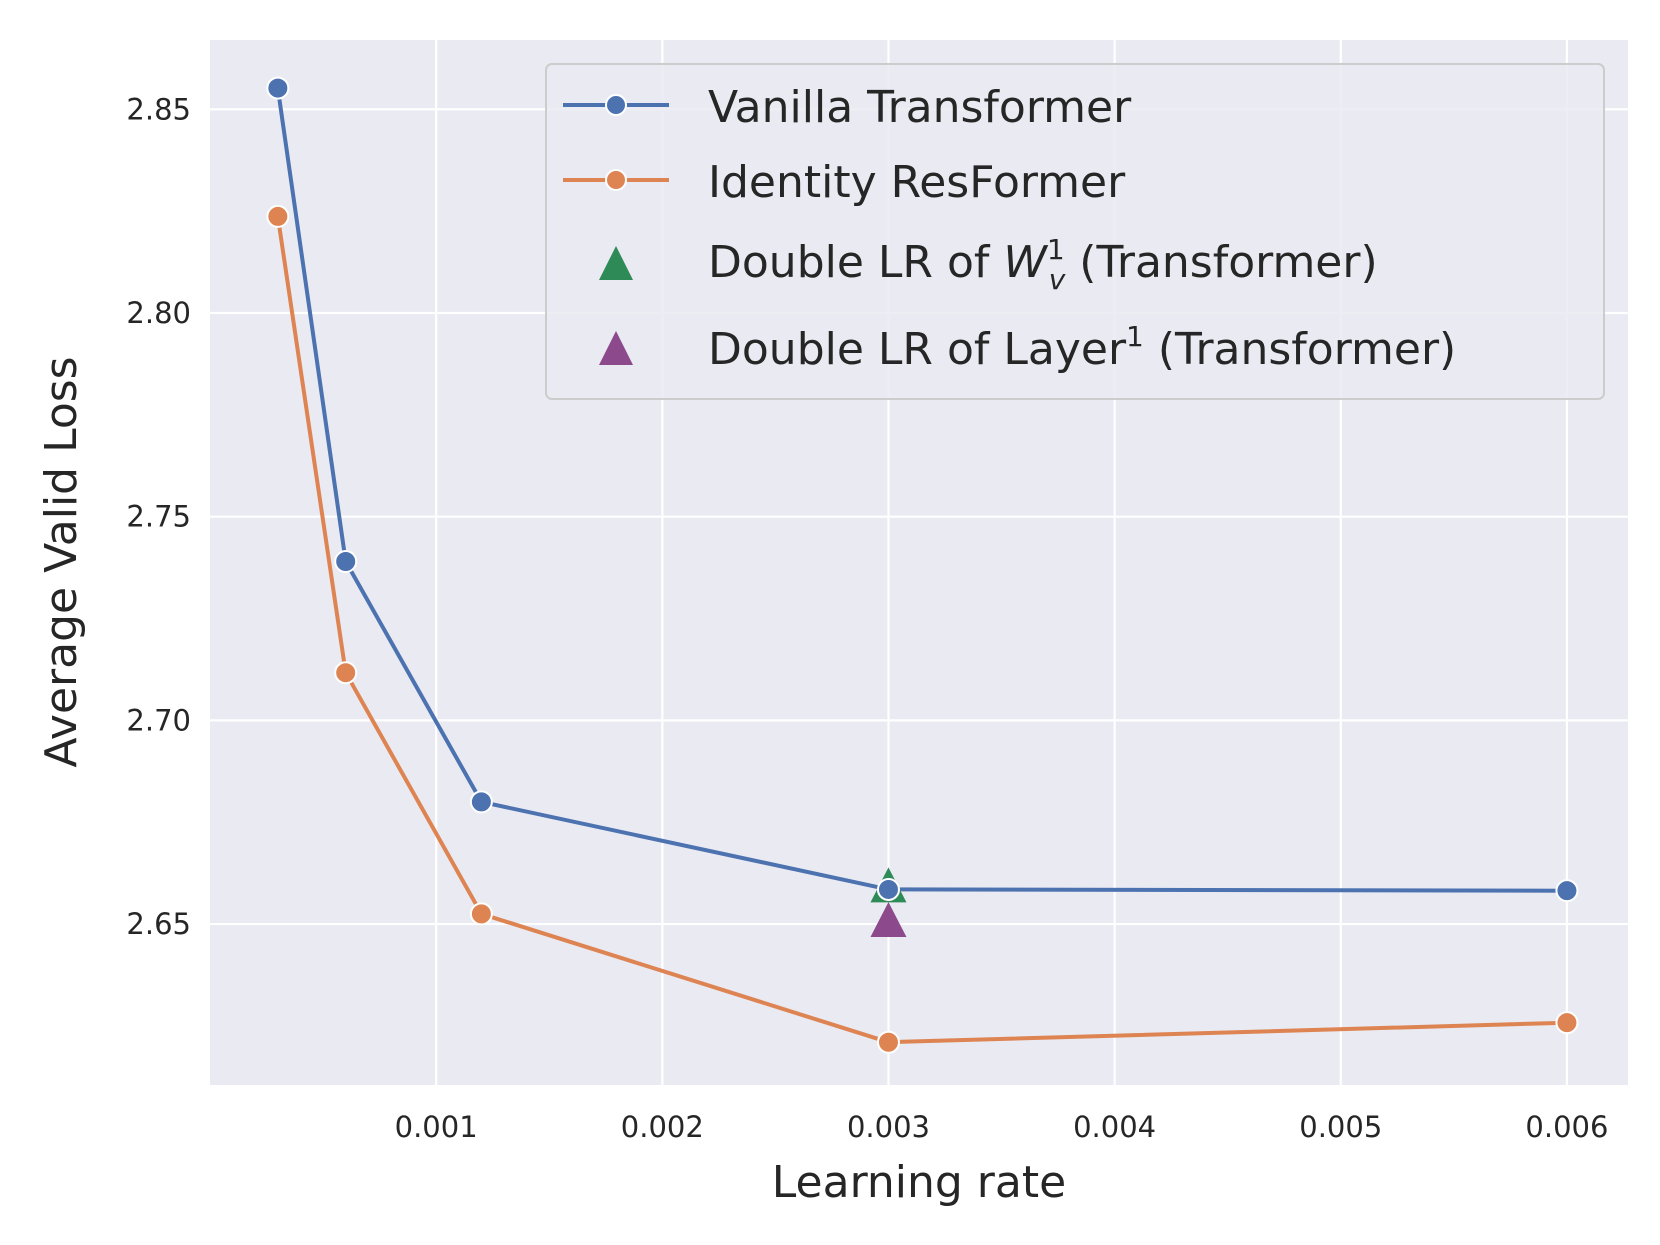  What do you see at coordinates (436, 1127) in the screenshot?
I see `x-tick-label: 0.001` at bounding box center [436, 1127].